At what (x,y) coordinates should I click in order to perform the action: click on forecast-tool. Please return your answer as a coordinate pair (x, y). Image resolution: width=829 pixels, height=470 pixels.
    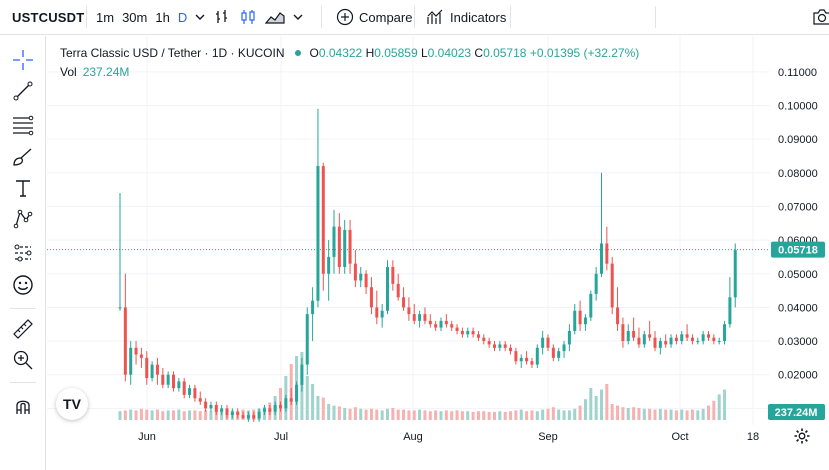
    Looking at the image, I should click on (23, 253).